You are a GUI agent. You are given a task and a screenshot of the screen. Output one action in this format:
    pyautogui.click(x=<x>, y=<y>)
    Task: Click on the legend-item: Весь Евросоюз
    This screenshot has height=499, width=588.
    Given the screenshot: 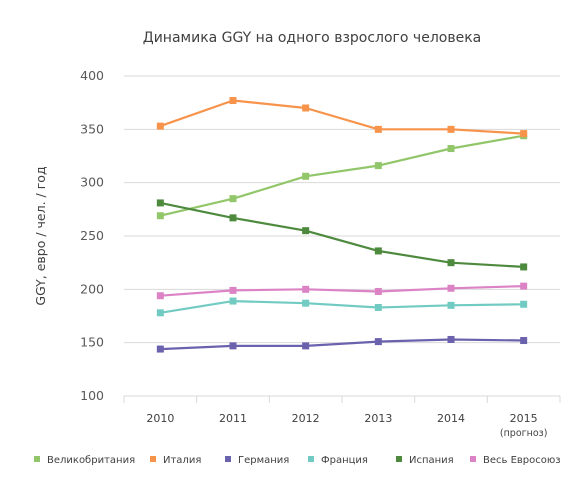 What is the action you would take?
    pyautogui.click(x=515, y=460)
    